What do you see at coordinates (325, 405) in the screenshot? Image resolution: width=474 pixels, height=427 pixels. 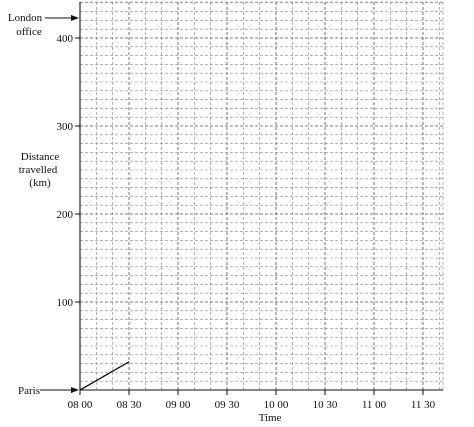 I see `x-tick-label: 10 30` at bounding box center [325, 405].